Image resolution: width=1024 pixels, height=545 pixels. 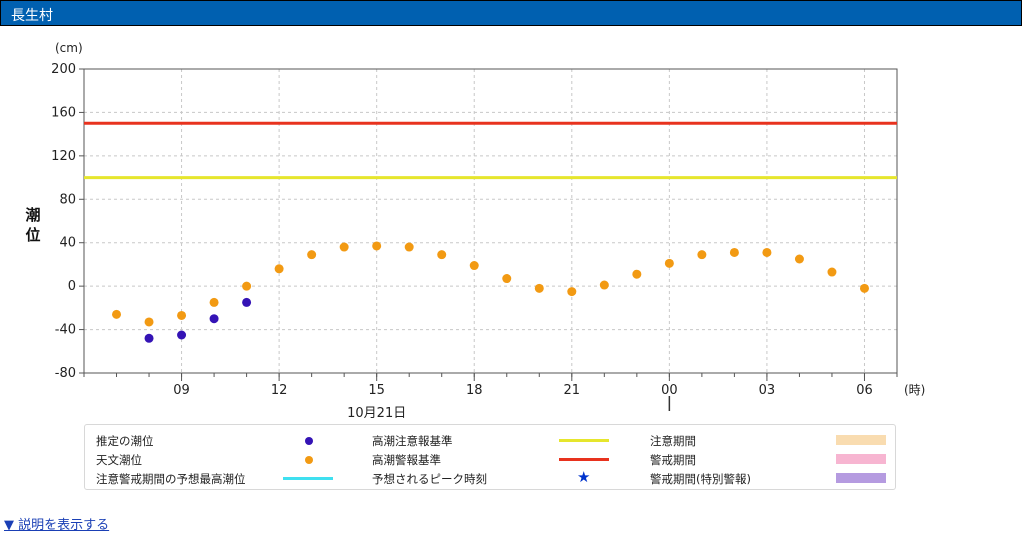 I want to click on x-tick-label: 09, so click(x=181, y=390).